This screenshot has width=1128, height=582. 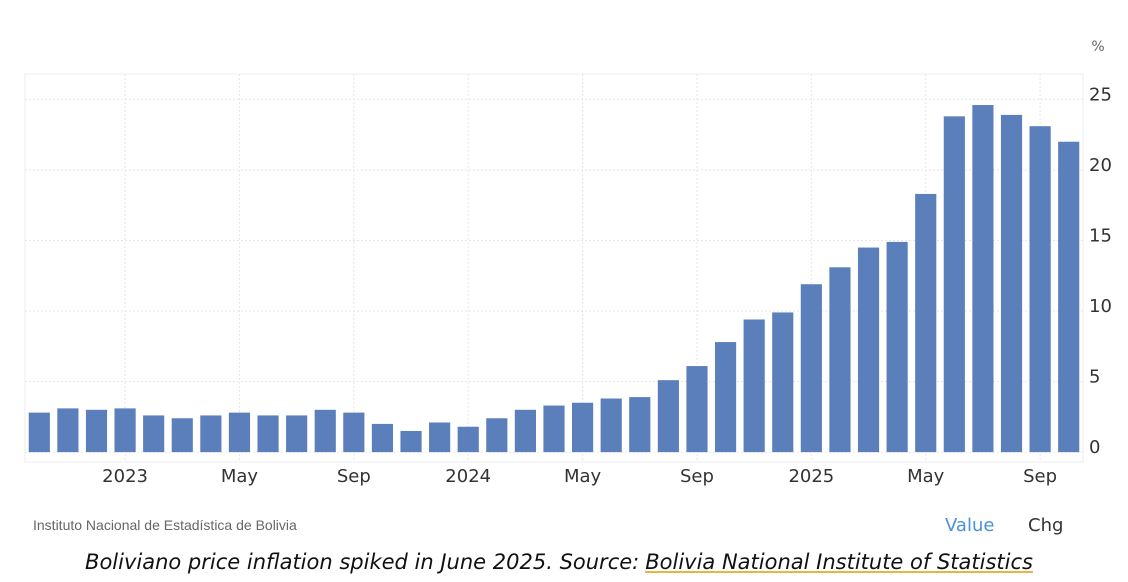 I want to click on x-tick-label: 2023, so click(x=125, y=476).